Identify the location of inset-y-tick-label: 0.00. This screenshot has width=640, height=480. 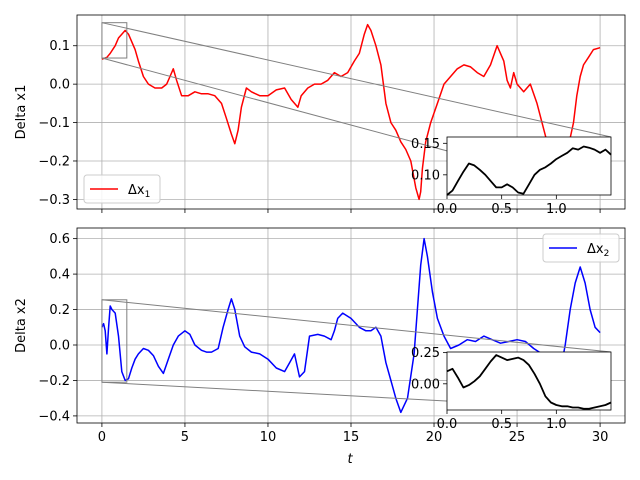
(425, 384).